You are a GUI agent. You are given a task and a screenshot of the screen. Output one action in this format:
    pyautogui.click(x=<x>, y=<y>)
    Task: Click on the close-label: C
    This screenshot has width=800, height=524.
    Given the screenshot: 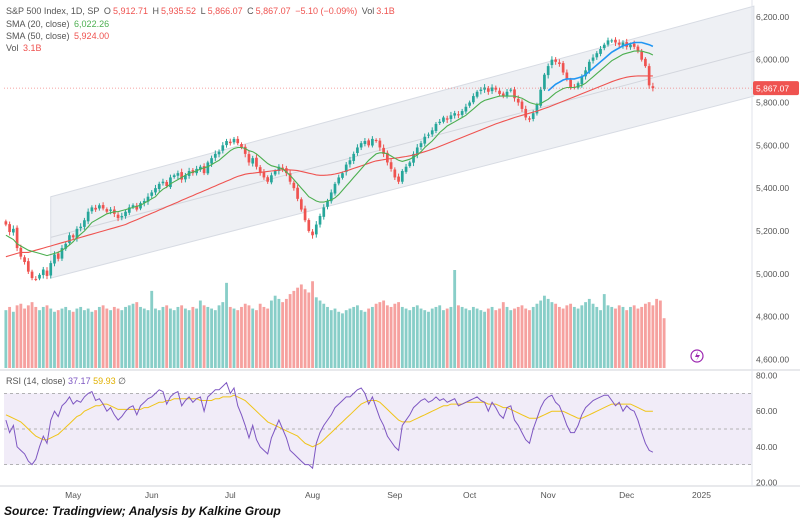 What is the action you would take?
    pyautogui.click(x=250, y=11)
    